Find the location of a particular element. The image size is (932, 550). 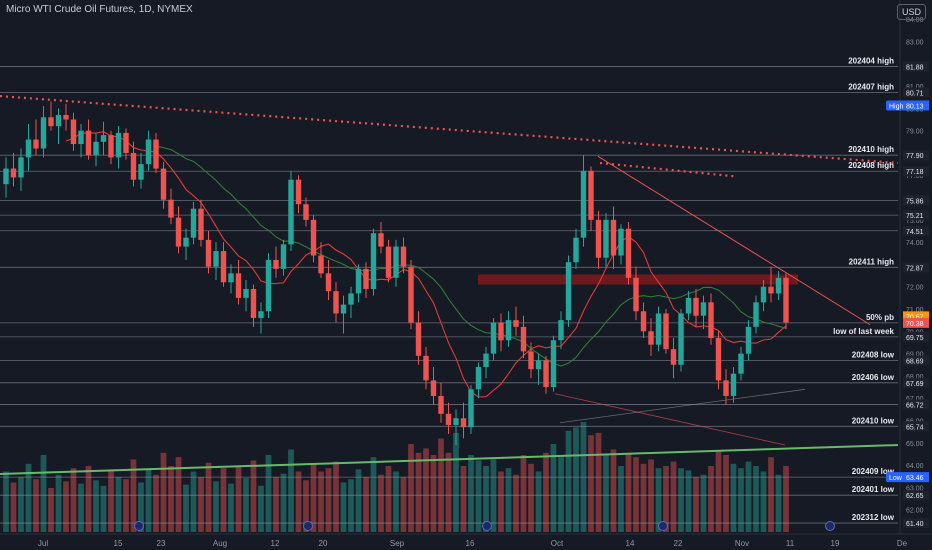

level-price-label: 72.87 is located at coordinates (915, 268).